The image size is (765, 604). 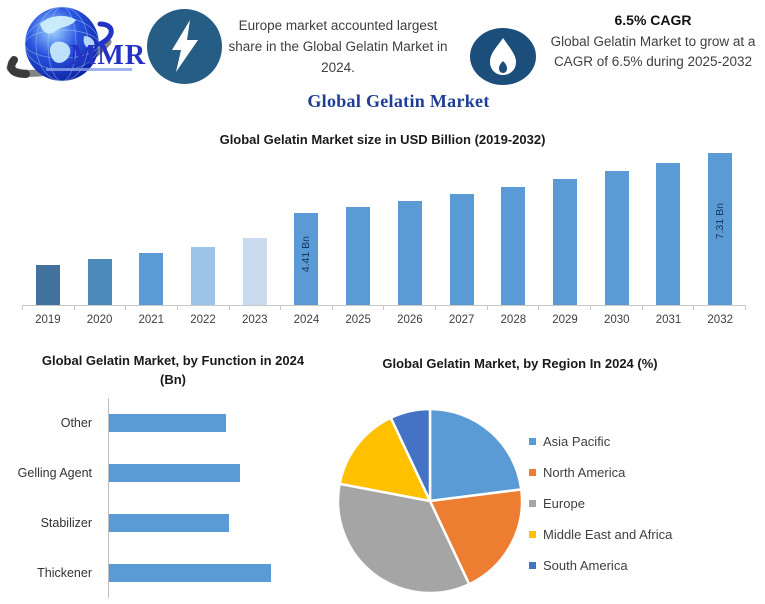 I want to click on bar-2031, so click(x=668, y=234).